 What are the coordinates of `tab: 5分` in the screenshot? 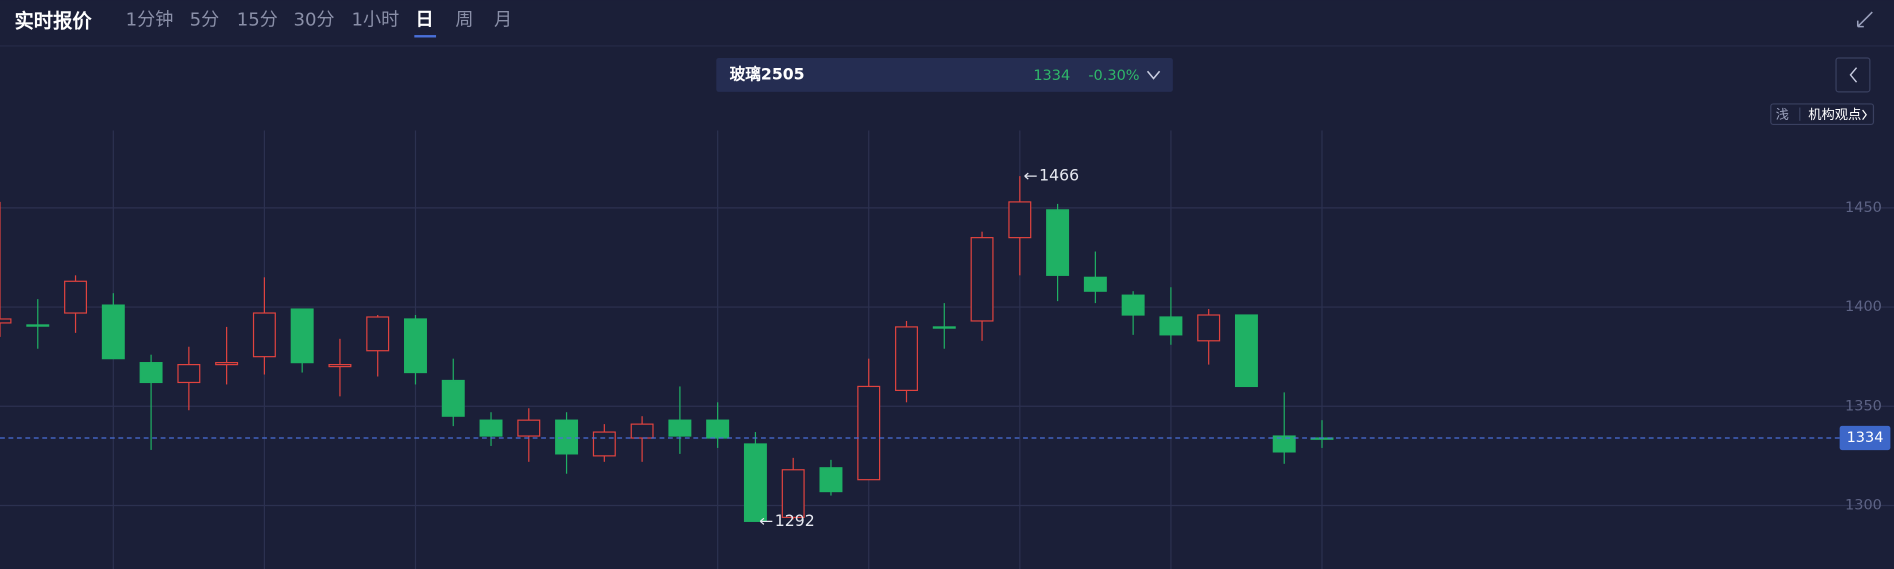 It's located at (205, 20).